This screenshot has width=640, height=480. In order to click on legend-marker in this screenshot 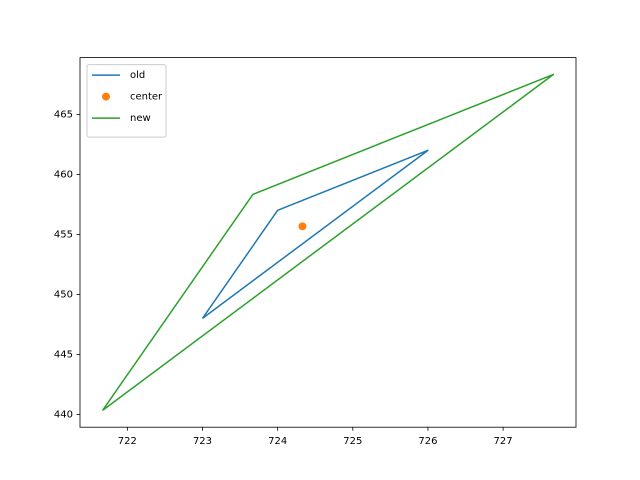, I will do `click(106, 96)`.